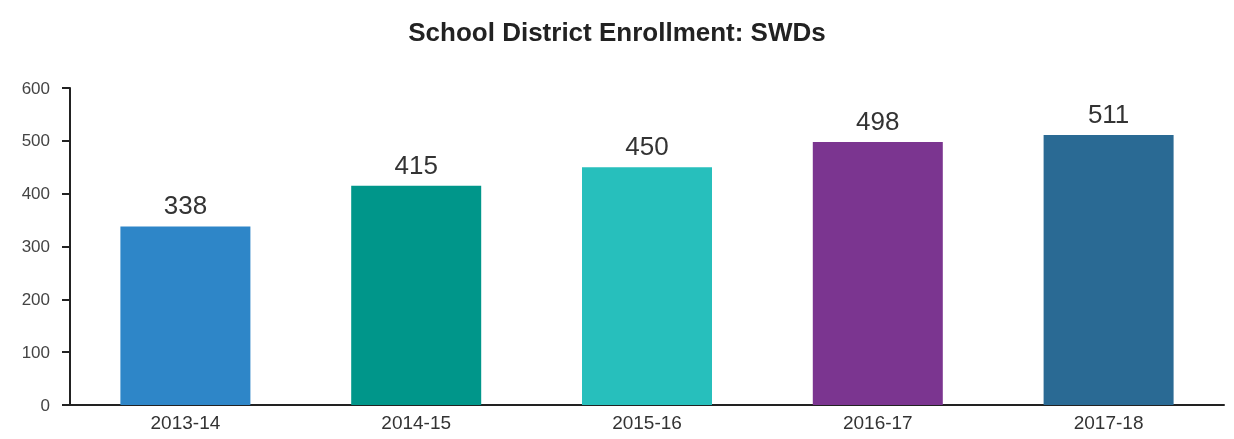 This screenshot has height=439, width=1234. What do you see at coordinates (35, 246) in the screenshot?
I see `y-tick-label: 300` at bounding box center [35, 246].